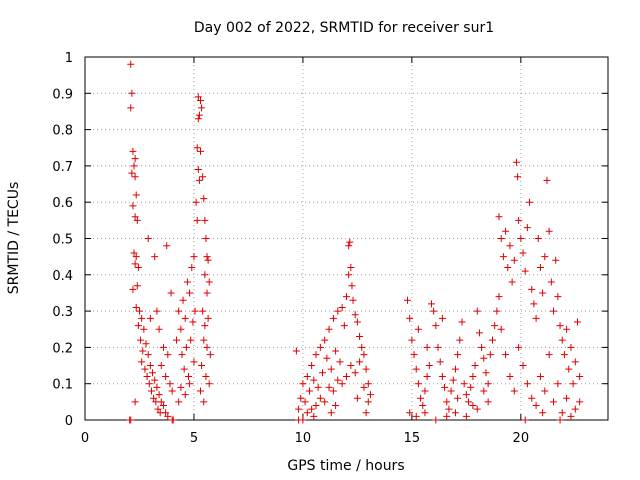  I want to click on y-tick-label: 0.8, so click(62, 131).